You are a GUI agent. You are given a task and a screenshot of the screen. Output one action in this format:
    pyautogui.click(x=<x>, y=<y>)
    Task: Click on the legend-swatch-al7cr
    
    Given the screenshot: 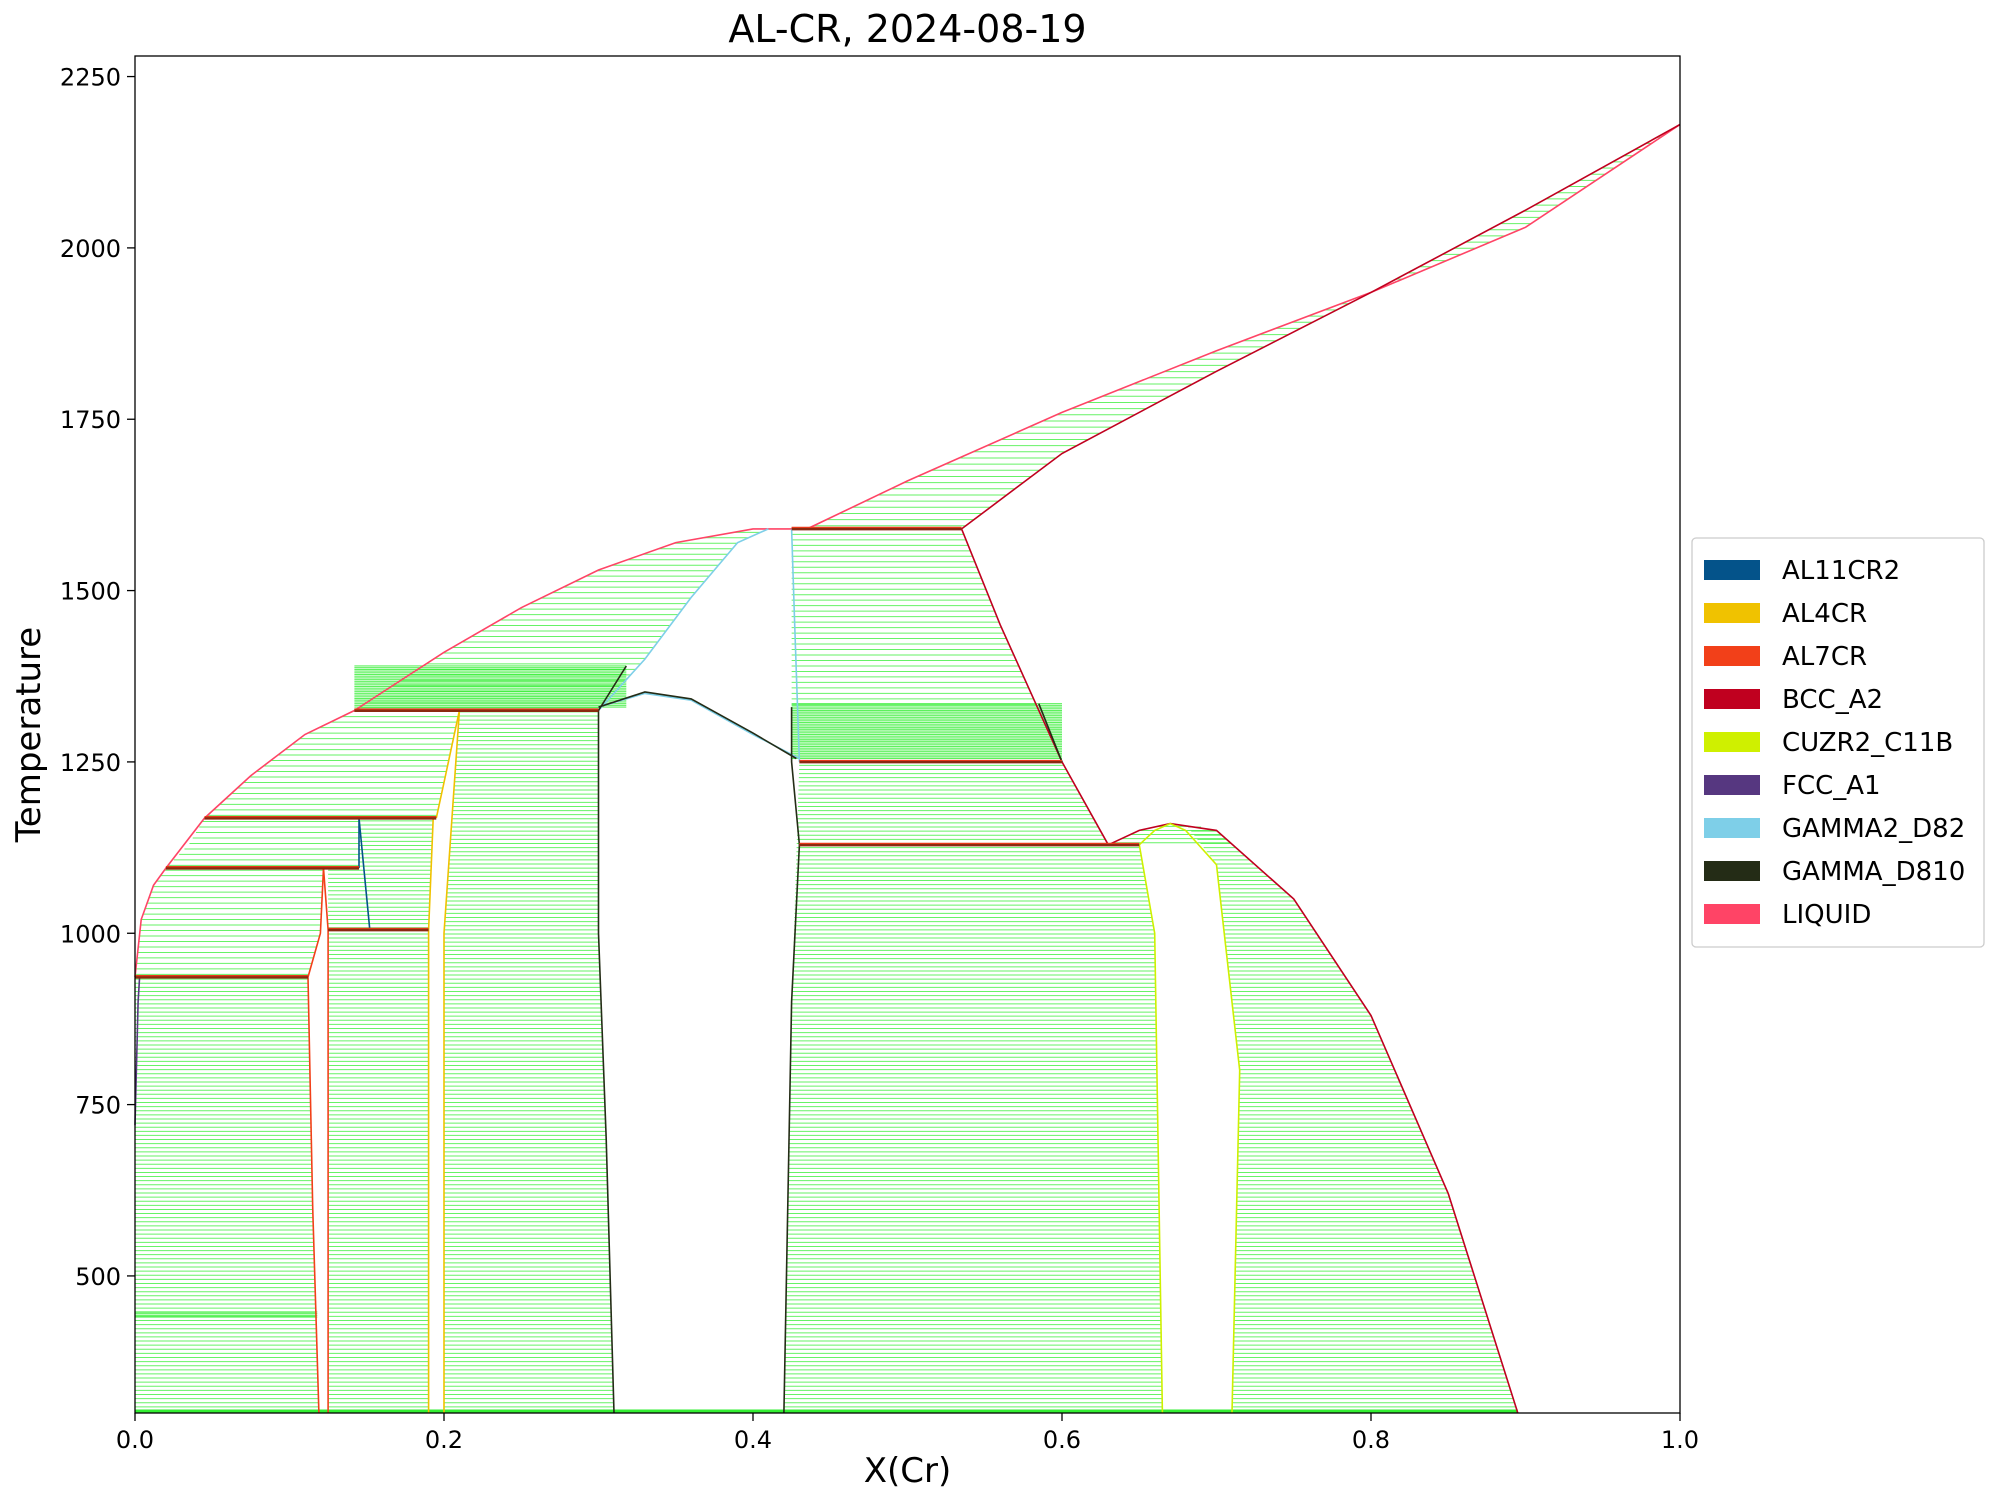 What is the action you would take?
    pyautogui.click(x=1732, y=656)
    